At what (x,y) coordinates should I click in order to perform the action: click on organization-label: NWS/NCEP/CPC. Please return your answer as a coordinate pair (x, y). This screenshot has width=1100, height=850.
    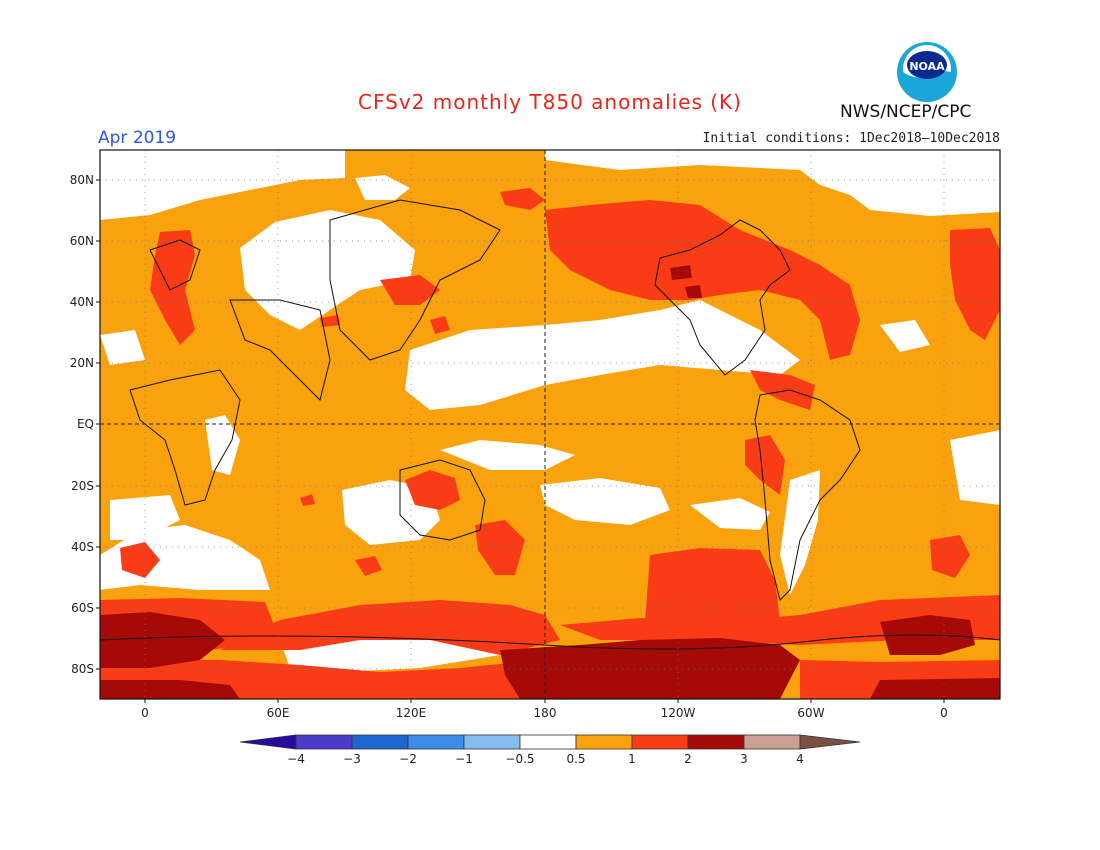
    Looking at the image, I should click on (906, 112).